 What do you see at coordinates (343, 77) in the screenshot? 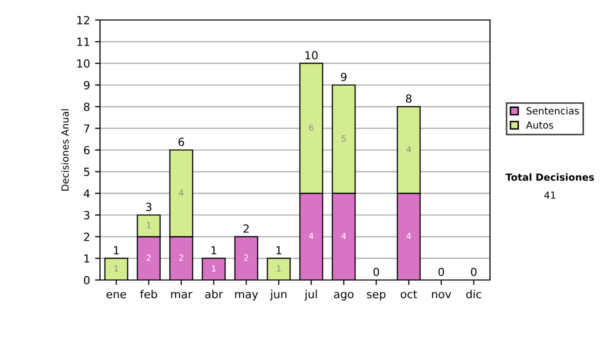
I see `total-label: 9` at bounding box center [343, 77].